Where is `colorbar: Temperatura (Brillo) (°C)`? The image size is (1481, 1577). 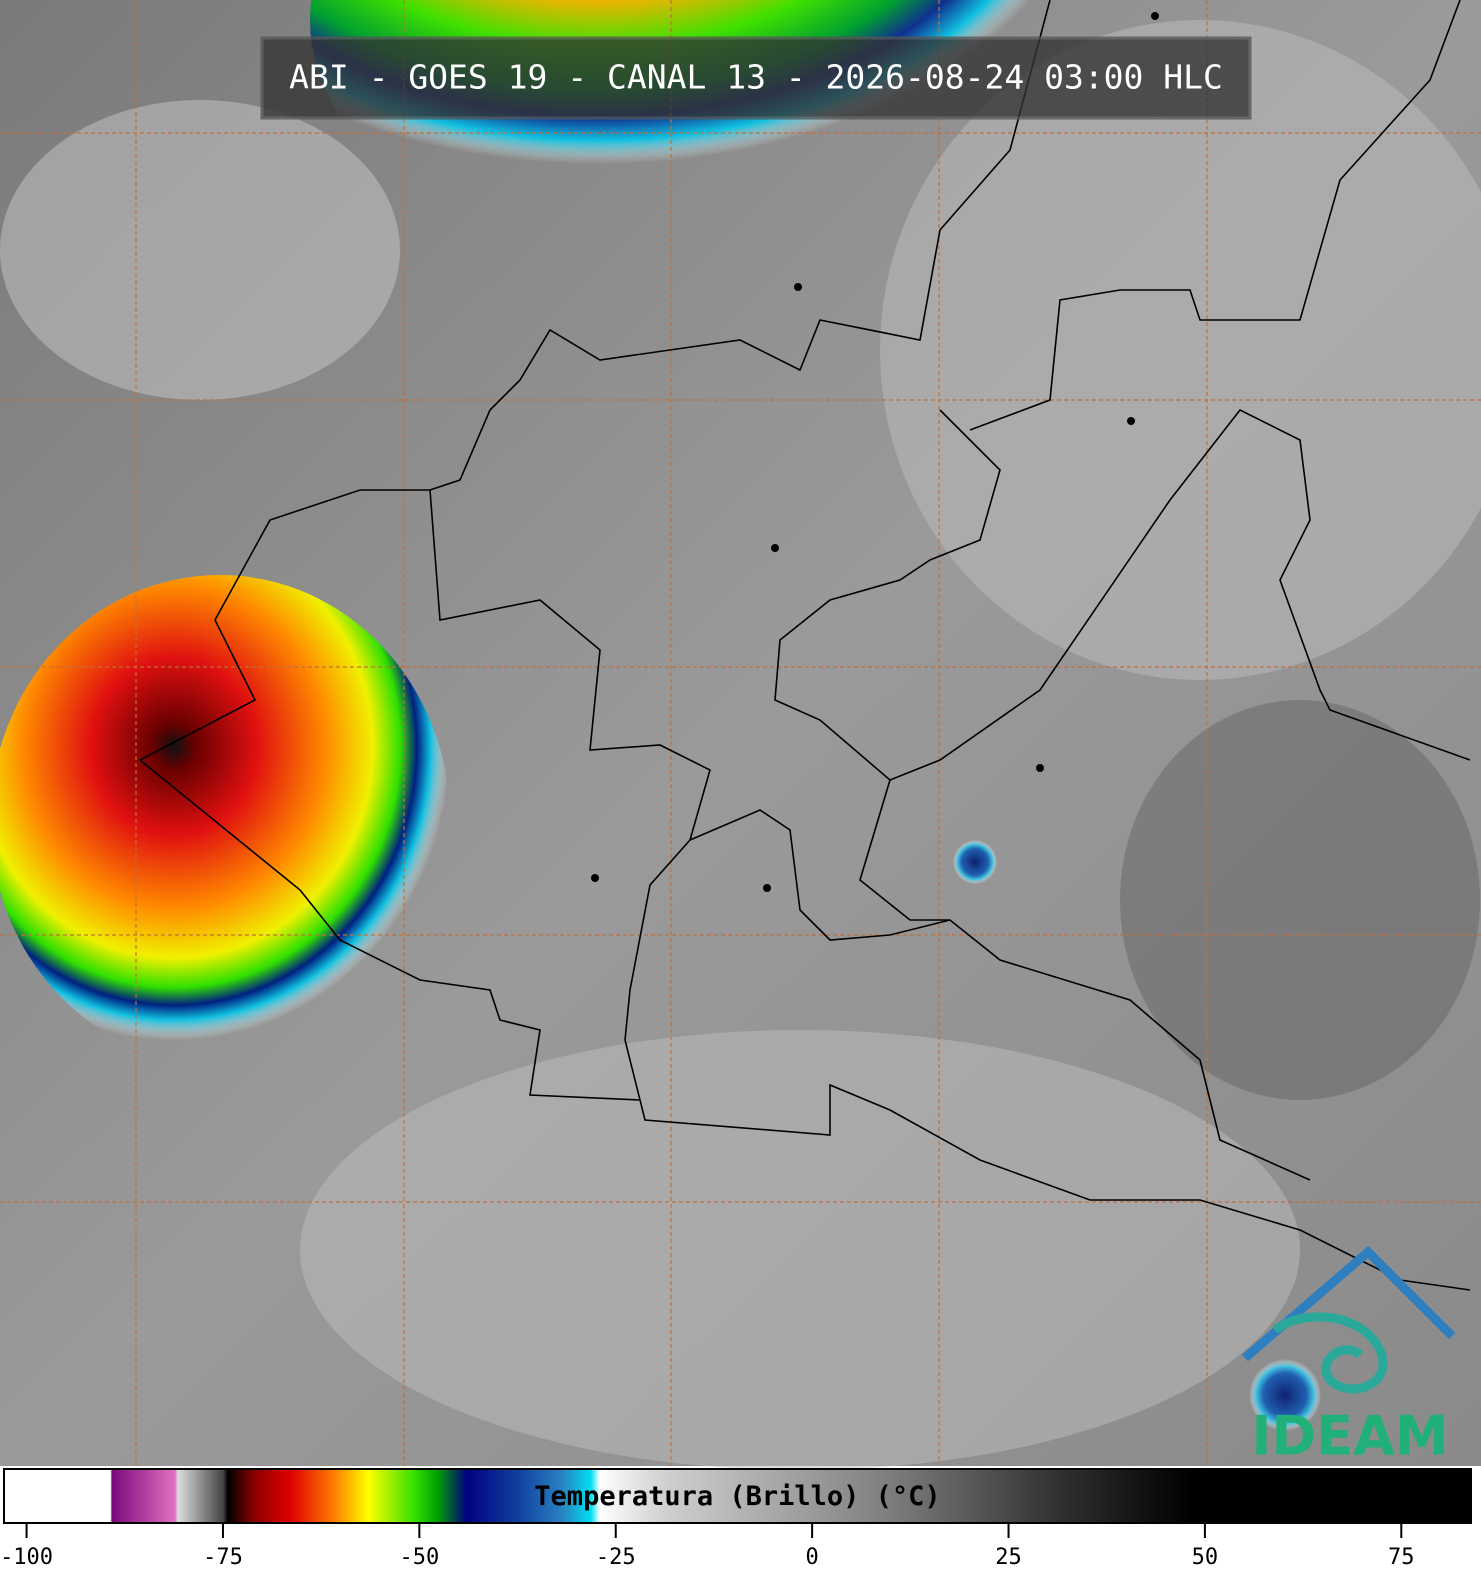
colorbar: Temperatura (Brillo) (°C) is located at coordinates (737, 1496).